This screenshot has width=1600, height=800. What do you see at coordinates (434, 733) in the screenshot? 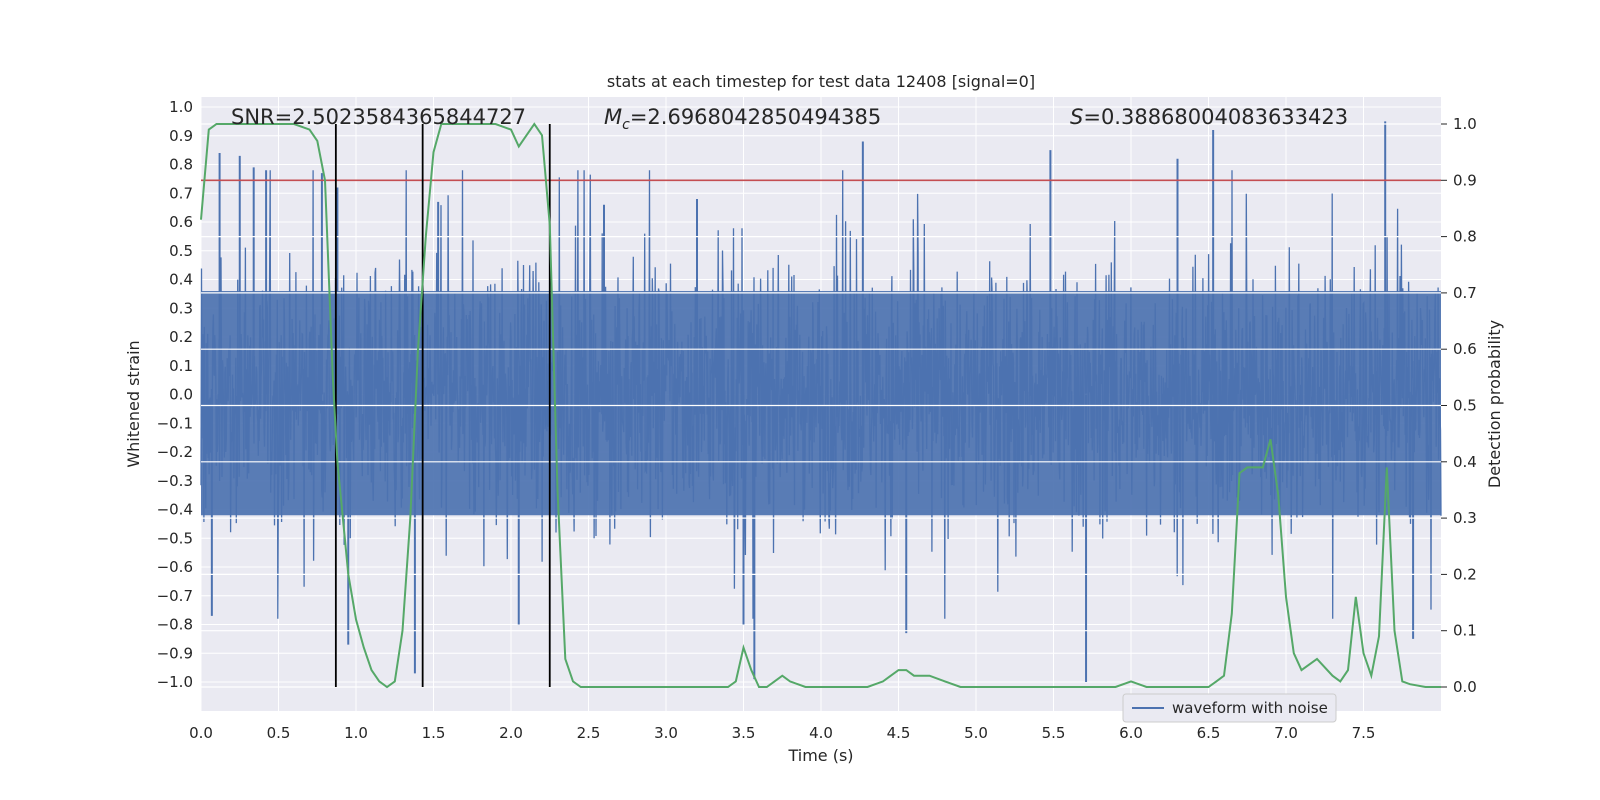
I see `x-tick-label: 1.5` at bounding box center [434, 733].